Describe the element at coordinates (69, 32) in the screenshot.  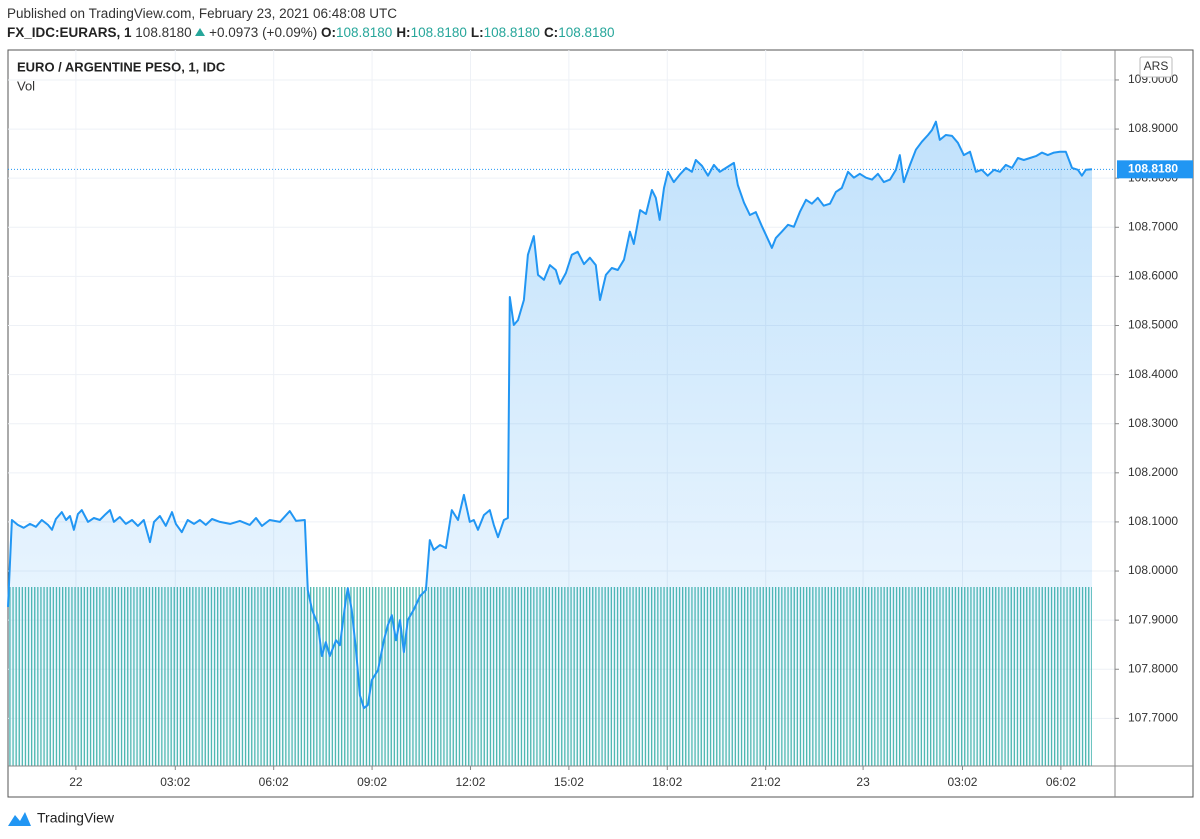
I see `symbol: FX_IDC:EURARS, 1` at that location.